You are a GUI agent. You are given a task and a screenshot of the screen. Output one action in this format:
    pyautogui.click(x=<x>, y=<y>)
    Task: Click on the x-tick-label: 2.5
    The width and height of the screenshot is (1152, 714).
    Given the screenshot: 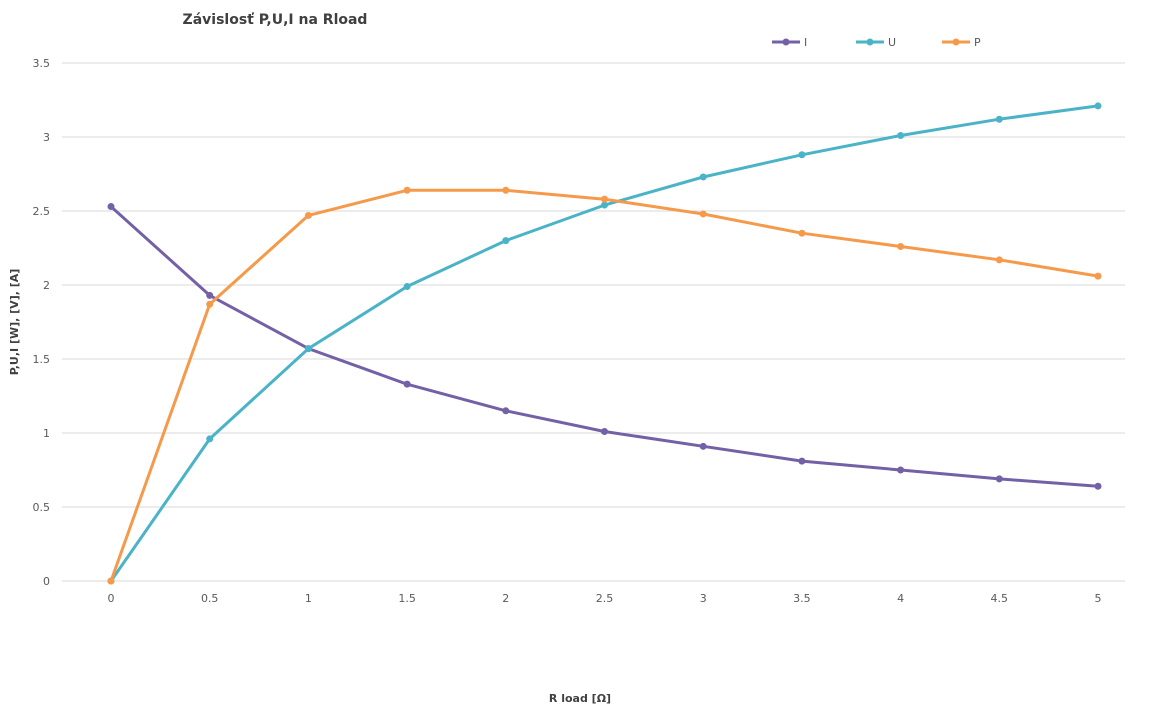 What is the action you would take?
    pyautogui.click(x=605, y=598)
    